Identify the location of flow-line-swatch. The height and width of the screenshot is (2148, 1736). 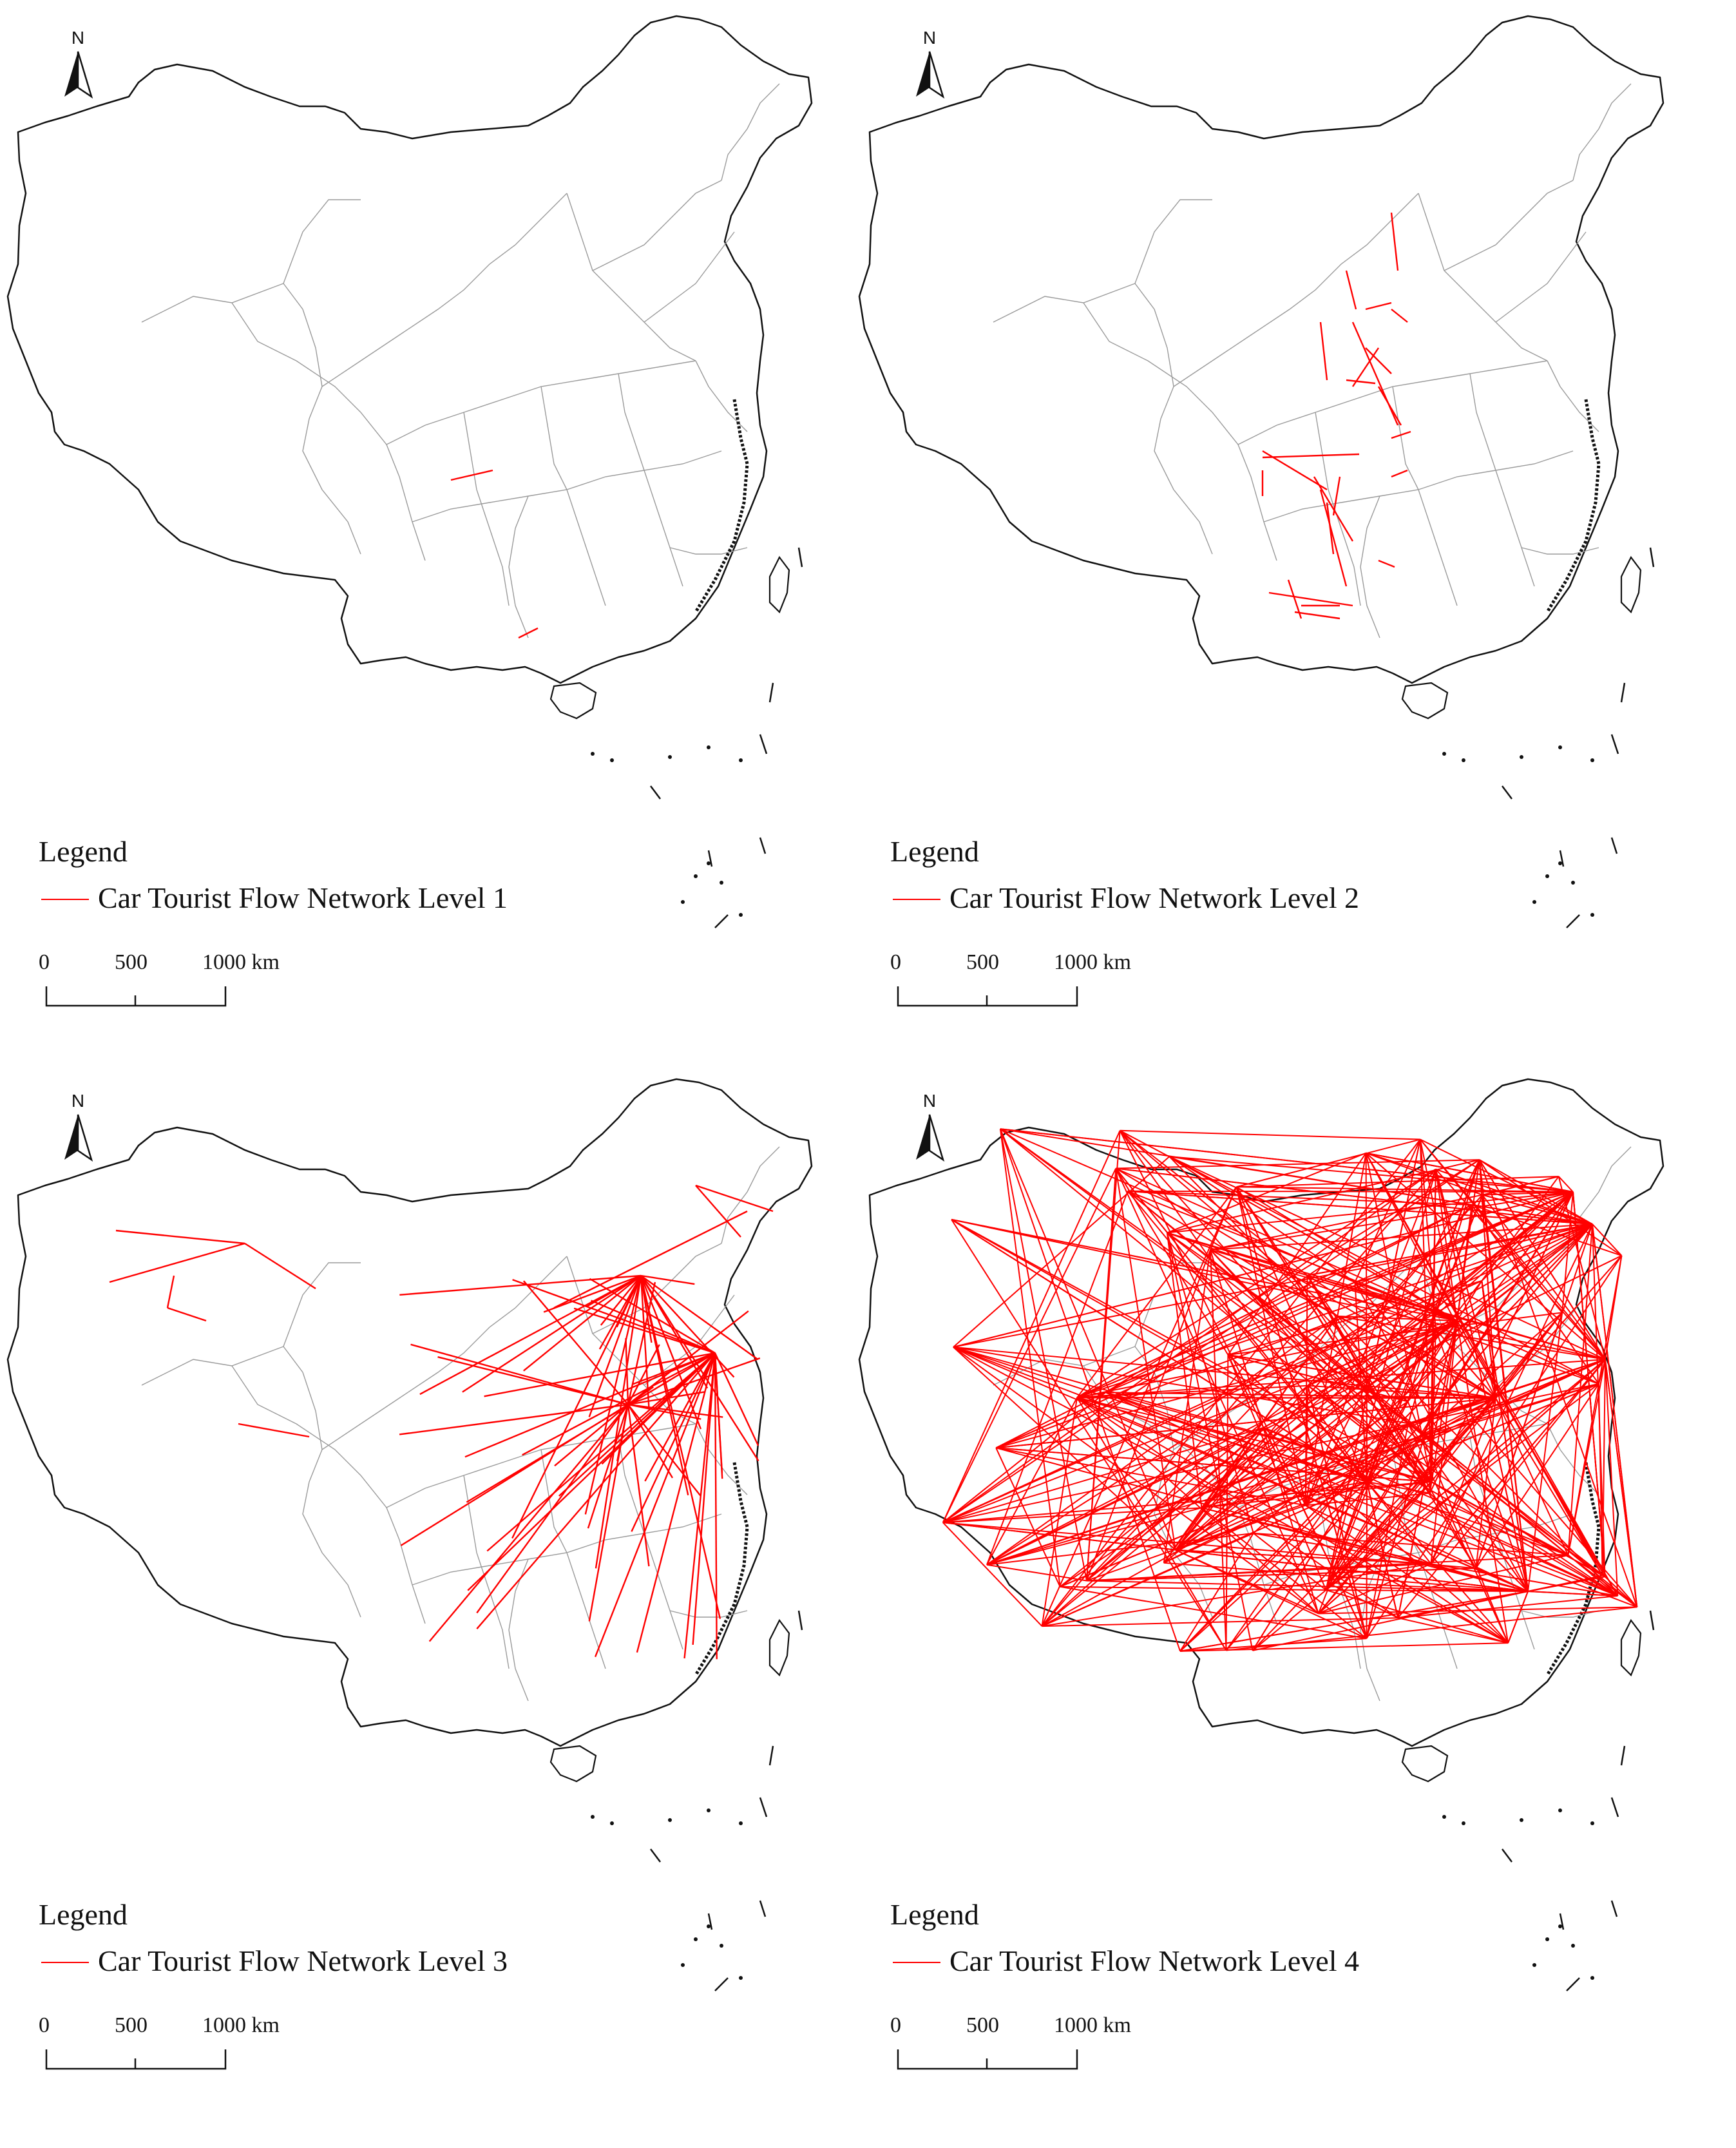
(917, 899).